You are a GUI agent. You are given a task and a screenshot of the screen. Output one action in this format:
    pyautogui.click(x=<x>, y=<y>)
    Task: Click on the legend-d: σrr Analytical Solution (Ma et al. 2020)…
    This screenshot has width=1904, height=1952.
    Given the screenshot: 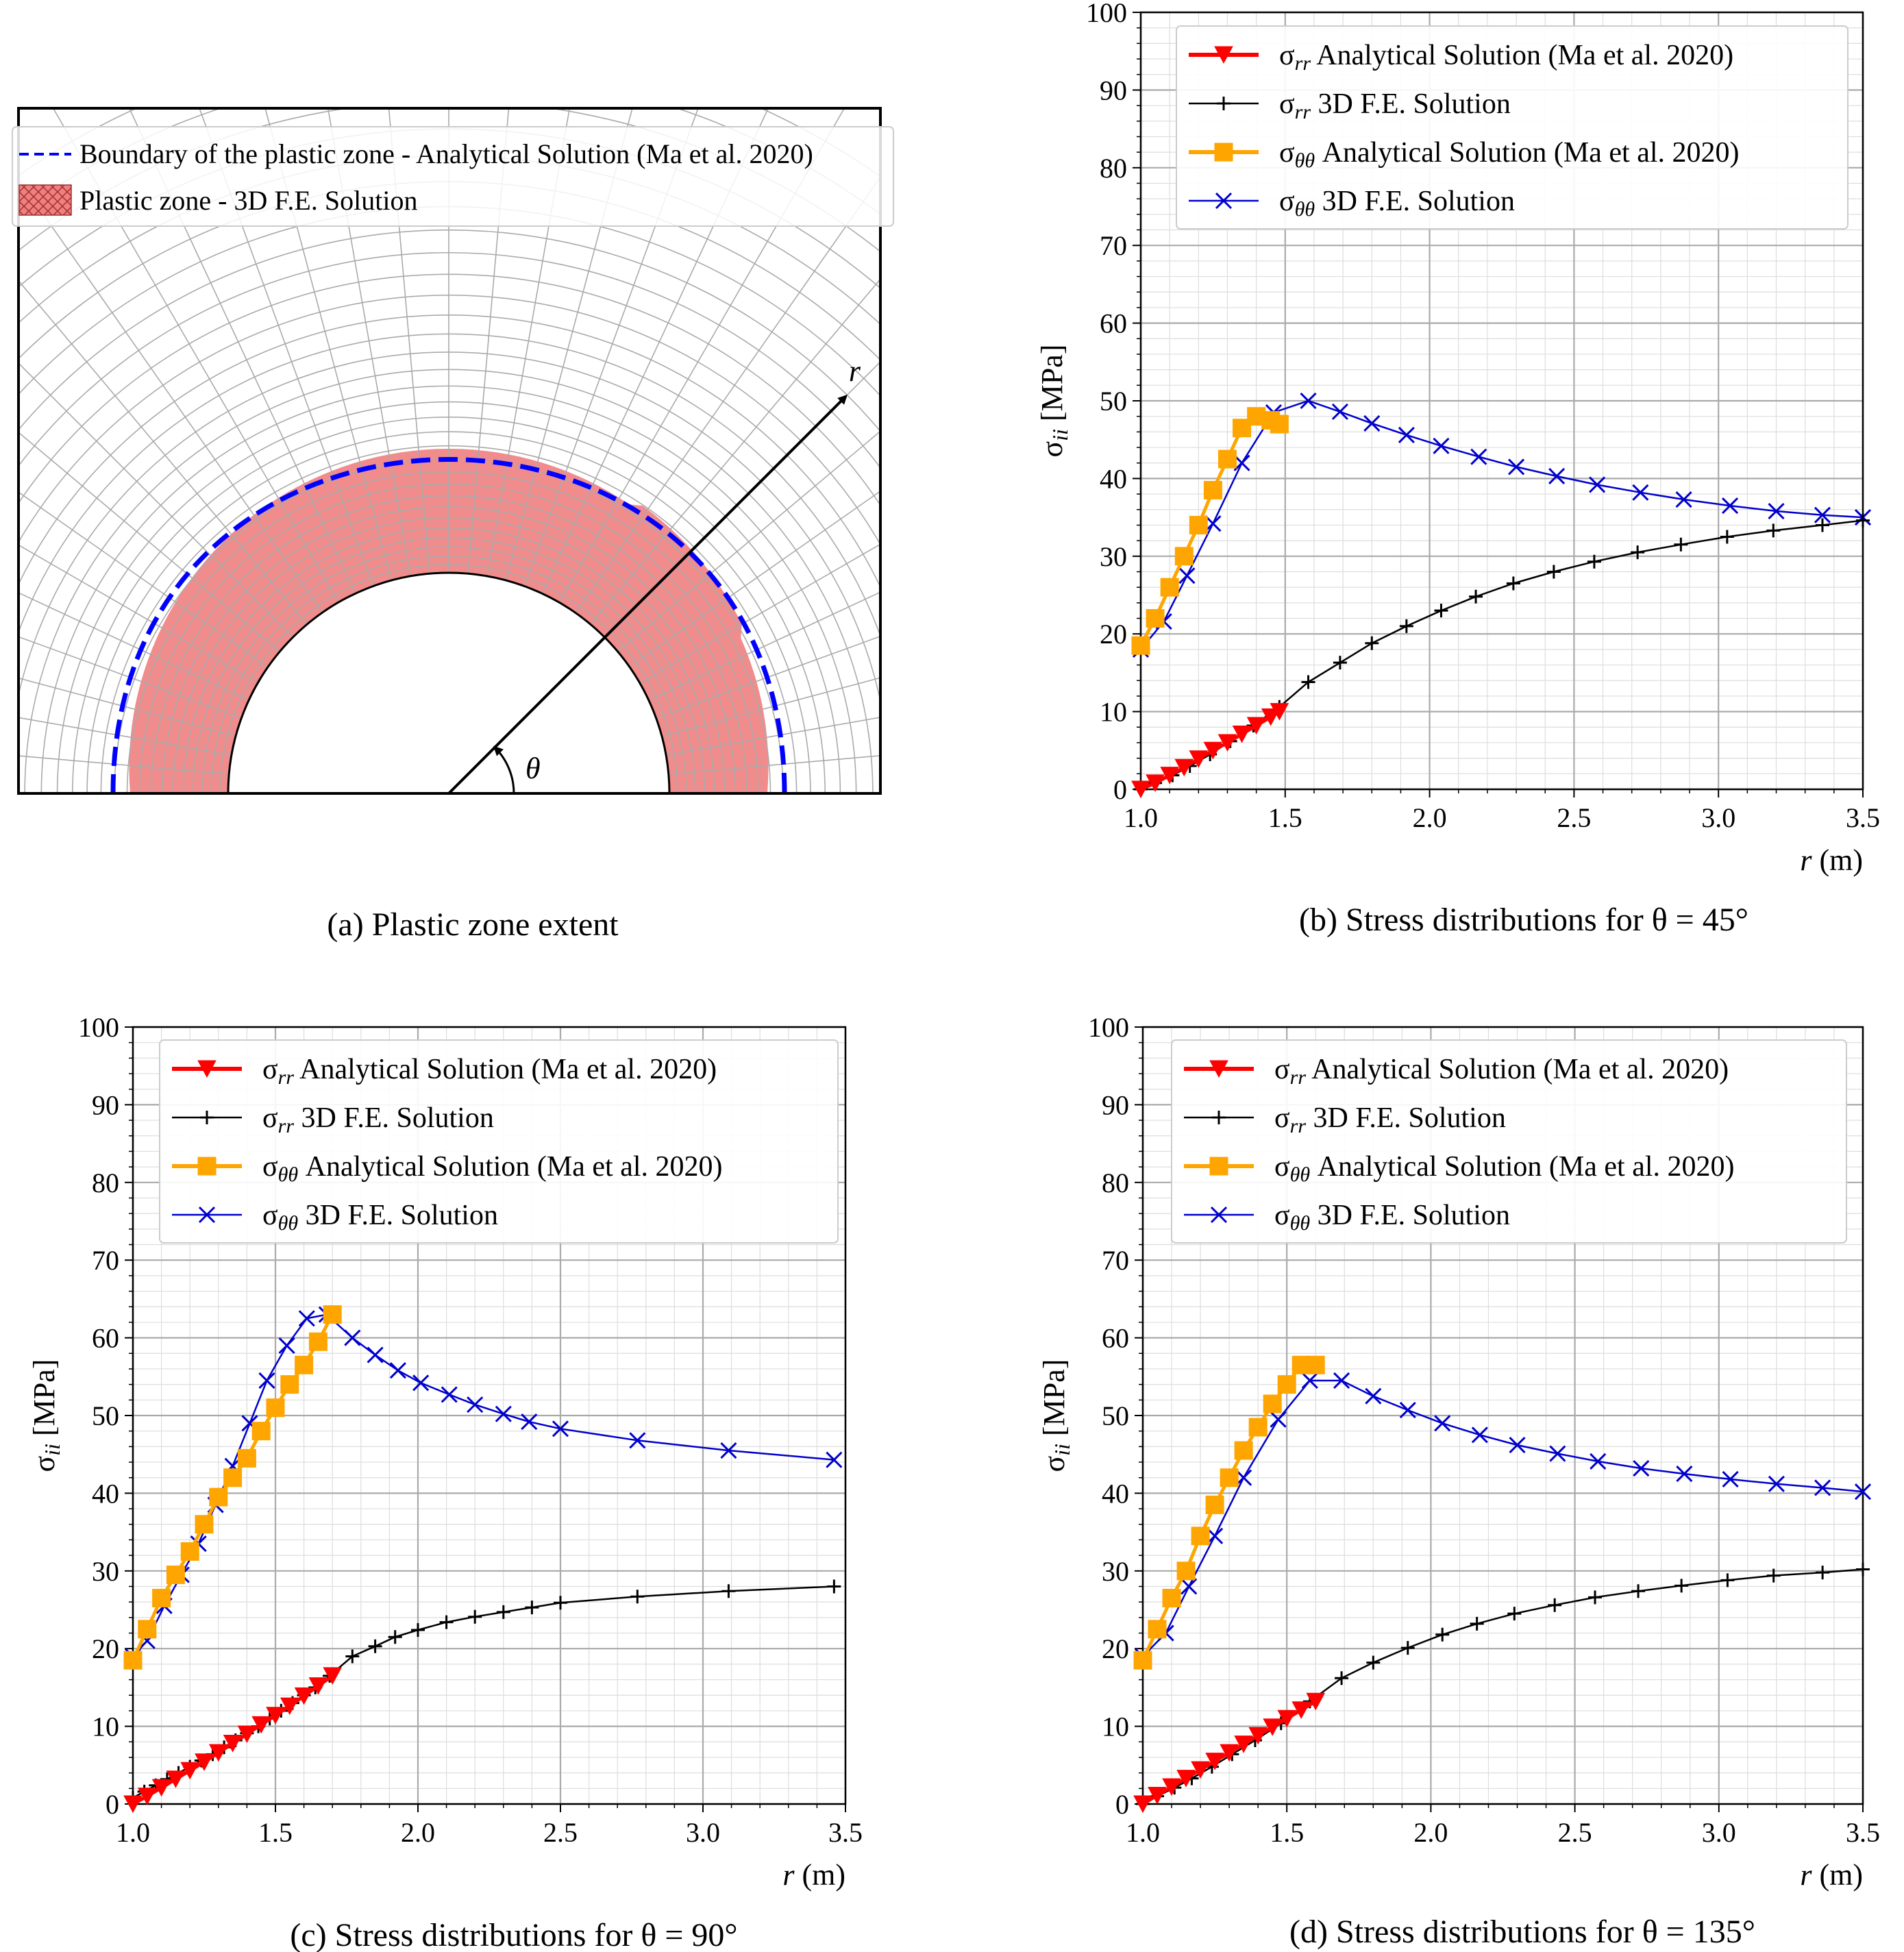 What is the action you would take?
    pyautogui.click(x=1509, y=1141)
    